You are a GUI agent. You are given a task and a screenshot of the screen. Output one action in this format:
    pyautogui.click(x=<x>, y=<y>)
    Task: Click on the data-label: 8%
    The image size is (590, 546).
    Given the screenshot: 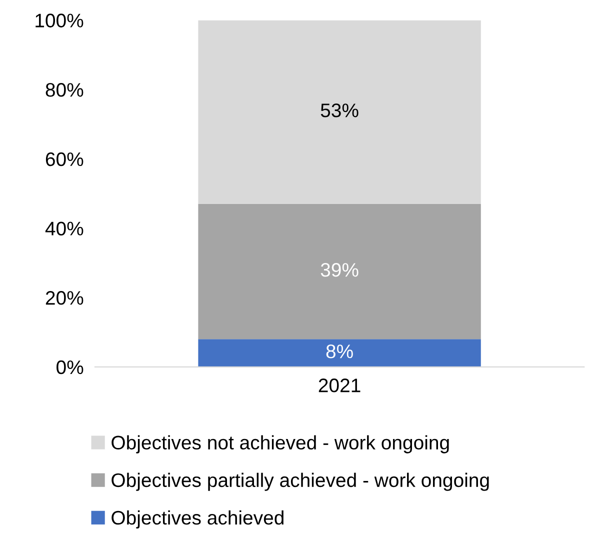 What is the action you would take?
    pyautogui.click(x=339, y=351)
    